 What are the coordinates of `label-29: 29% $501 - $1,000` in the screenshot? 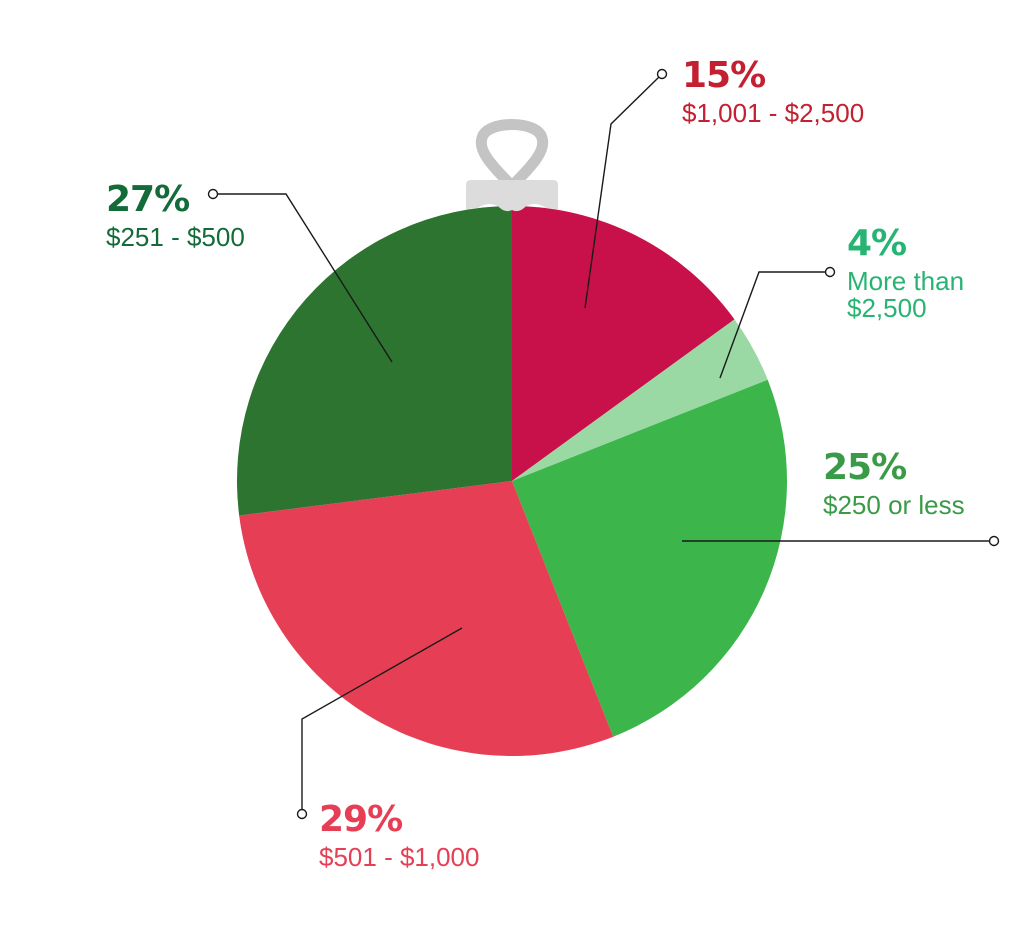 It's located at (399, 836).